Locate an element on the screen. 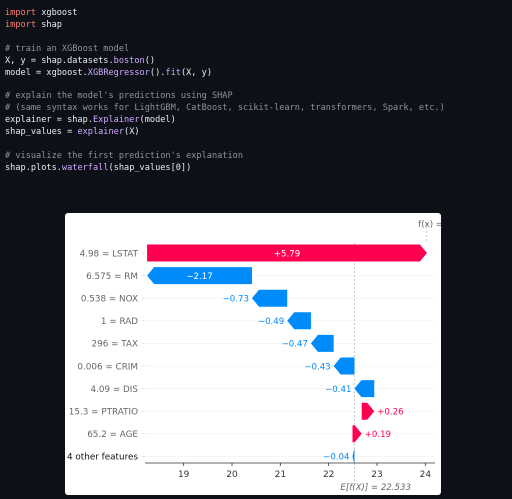  output-value-label: f(x) = 24.019 is located at coordinates (429, 225).